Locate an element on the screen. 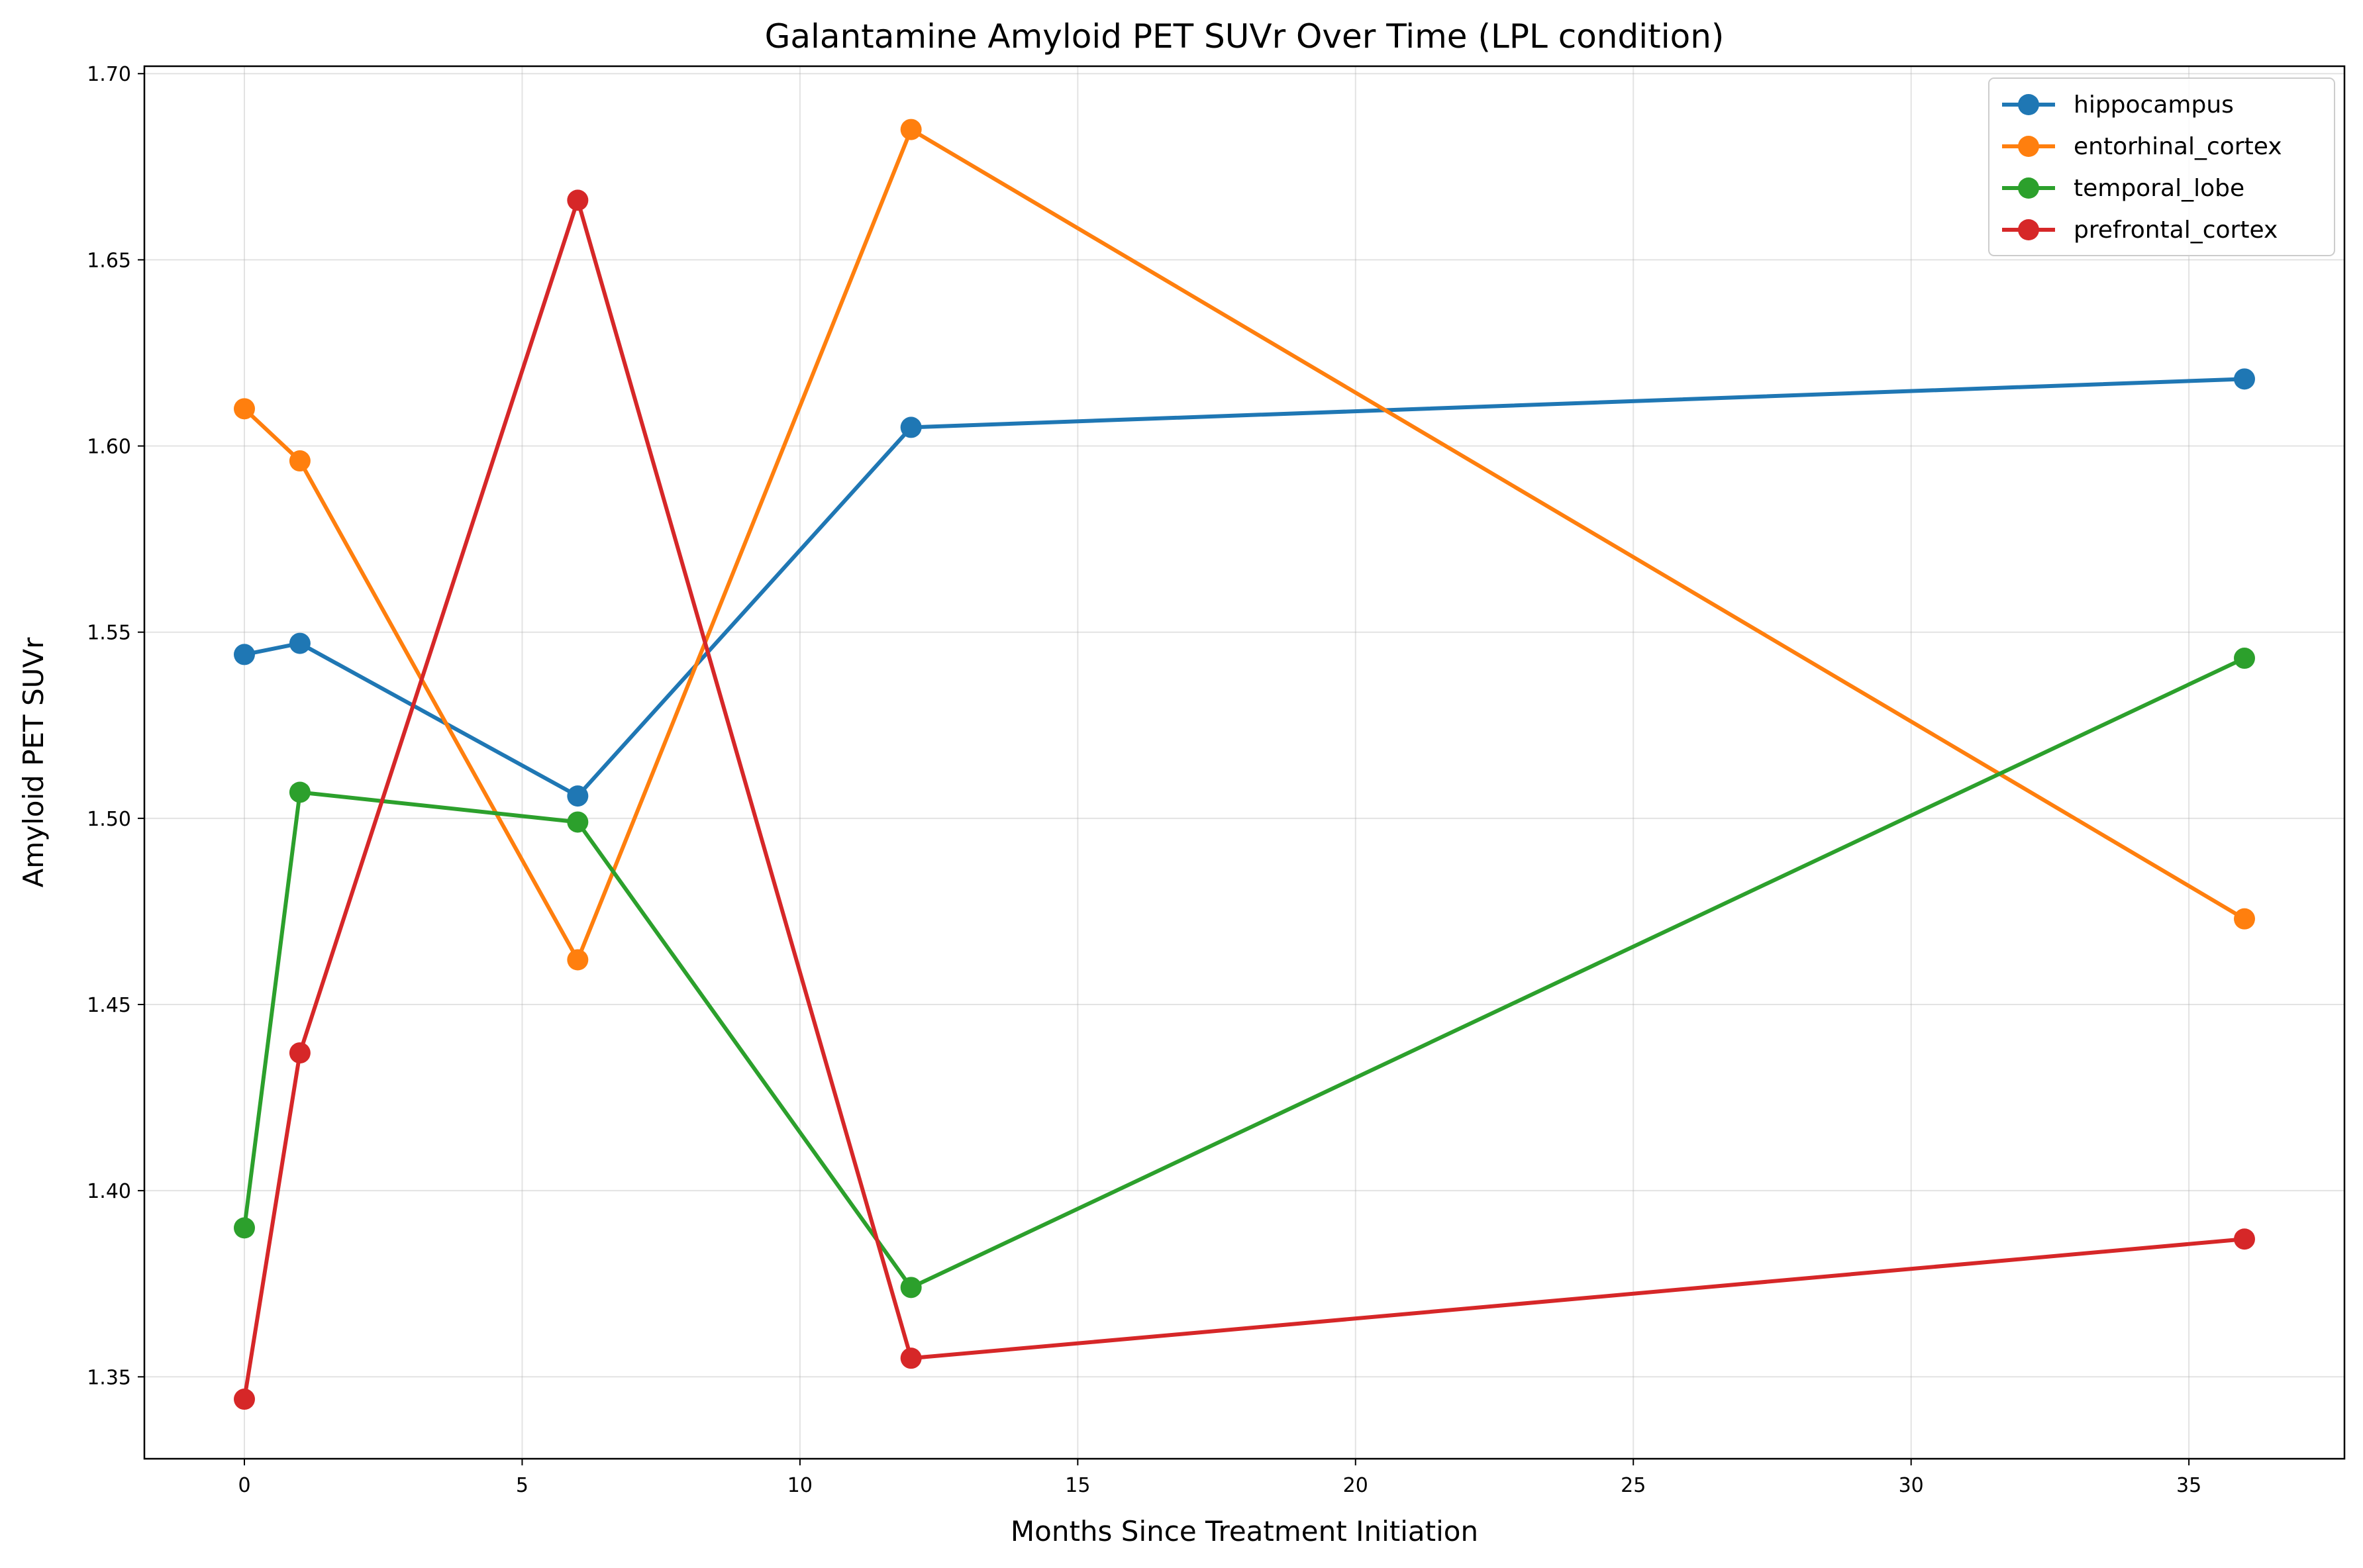  y-tick-label: 1.45 is located at coordinates (109, 1005).